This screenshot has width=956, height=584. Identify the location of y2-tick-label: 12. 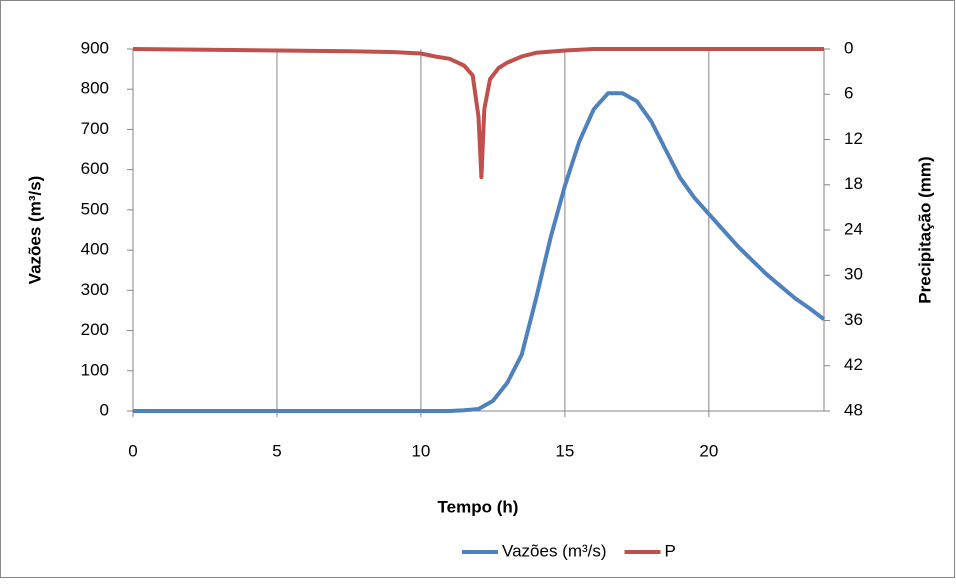
(853, 138).